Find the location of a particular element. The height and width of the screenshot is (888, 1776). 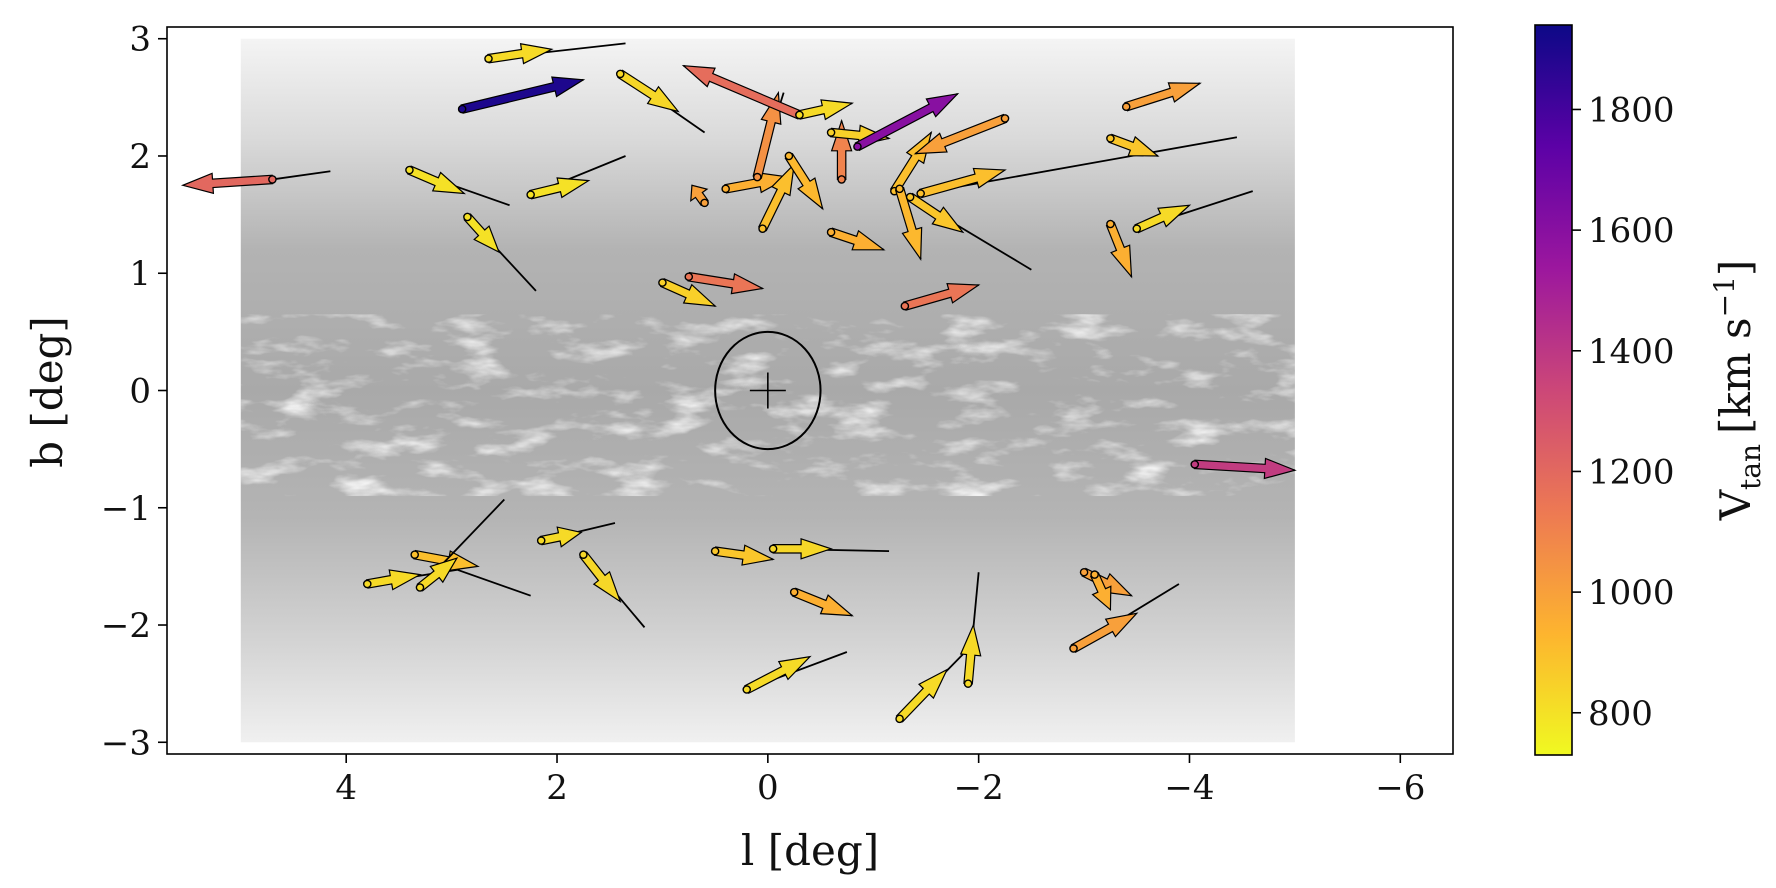

x-tick-label-5: −6 is located at coordinates (1400, 788).